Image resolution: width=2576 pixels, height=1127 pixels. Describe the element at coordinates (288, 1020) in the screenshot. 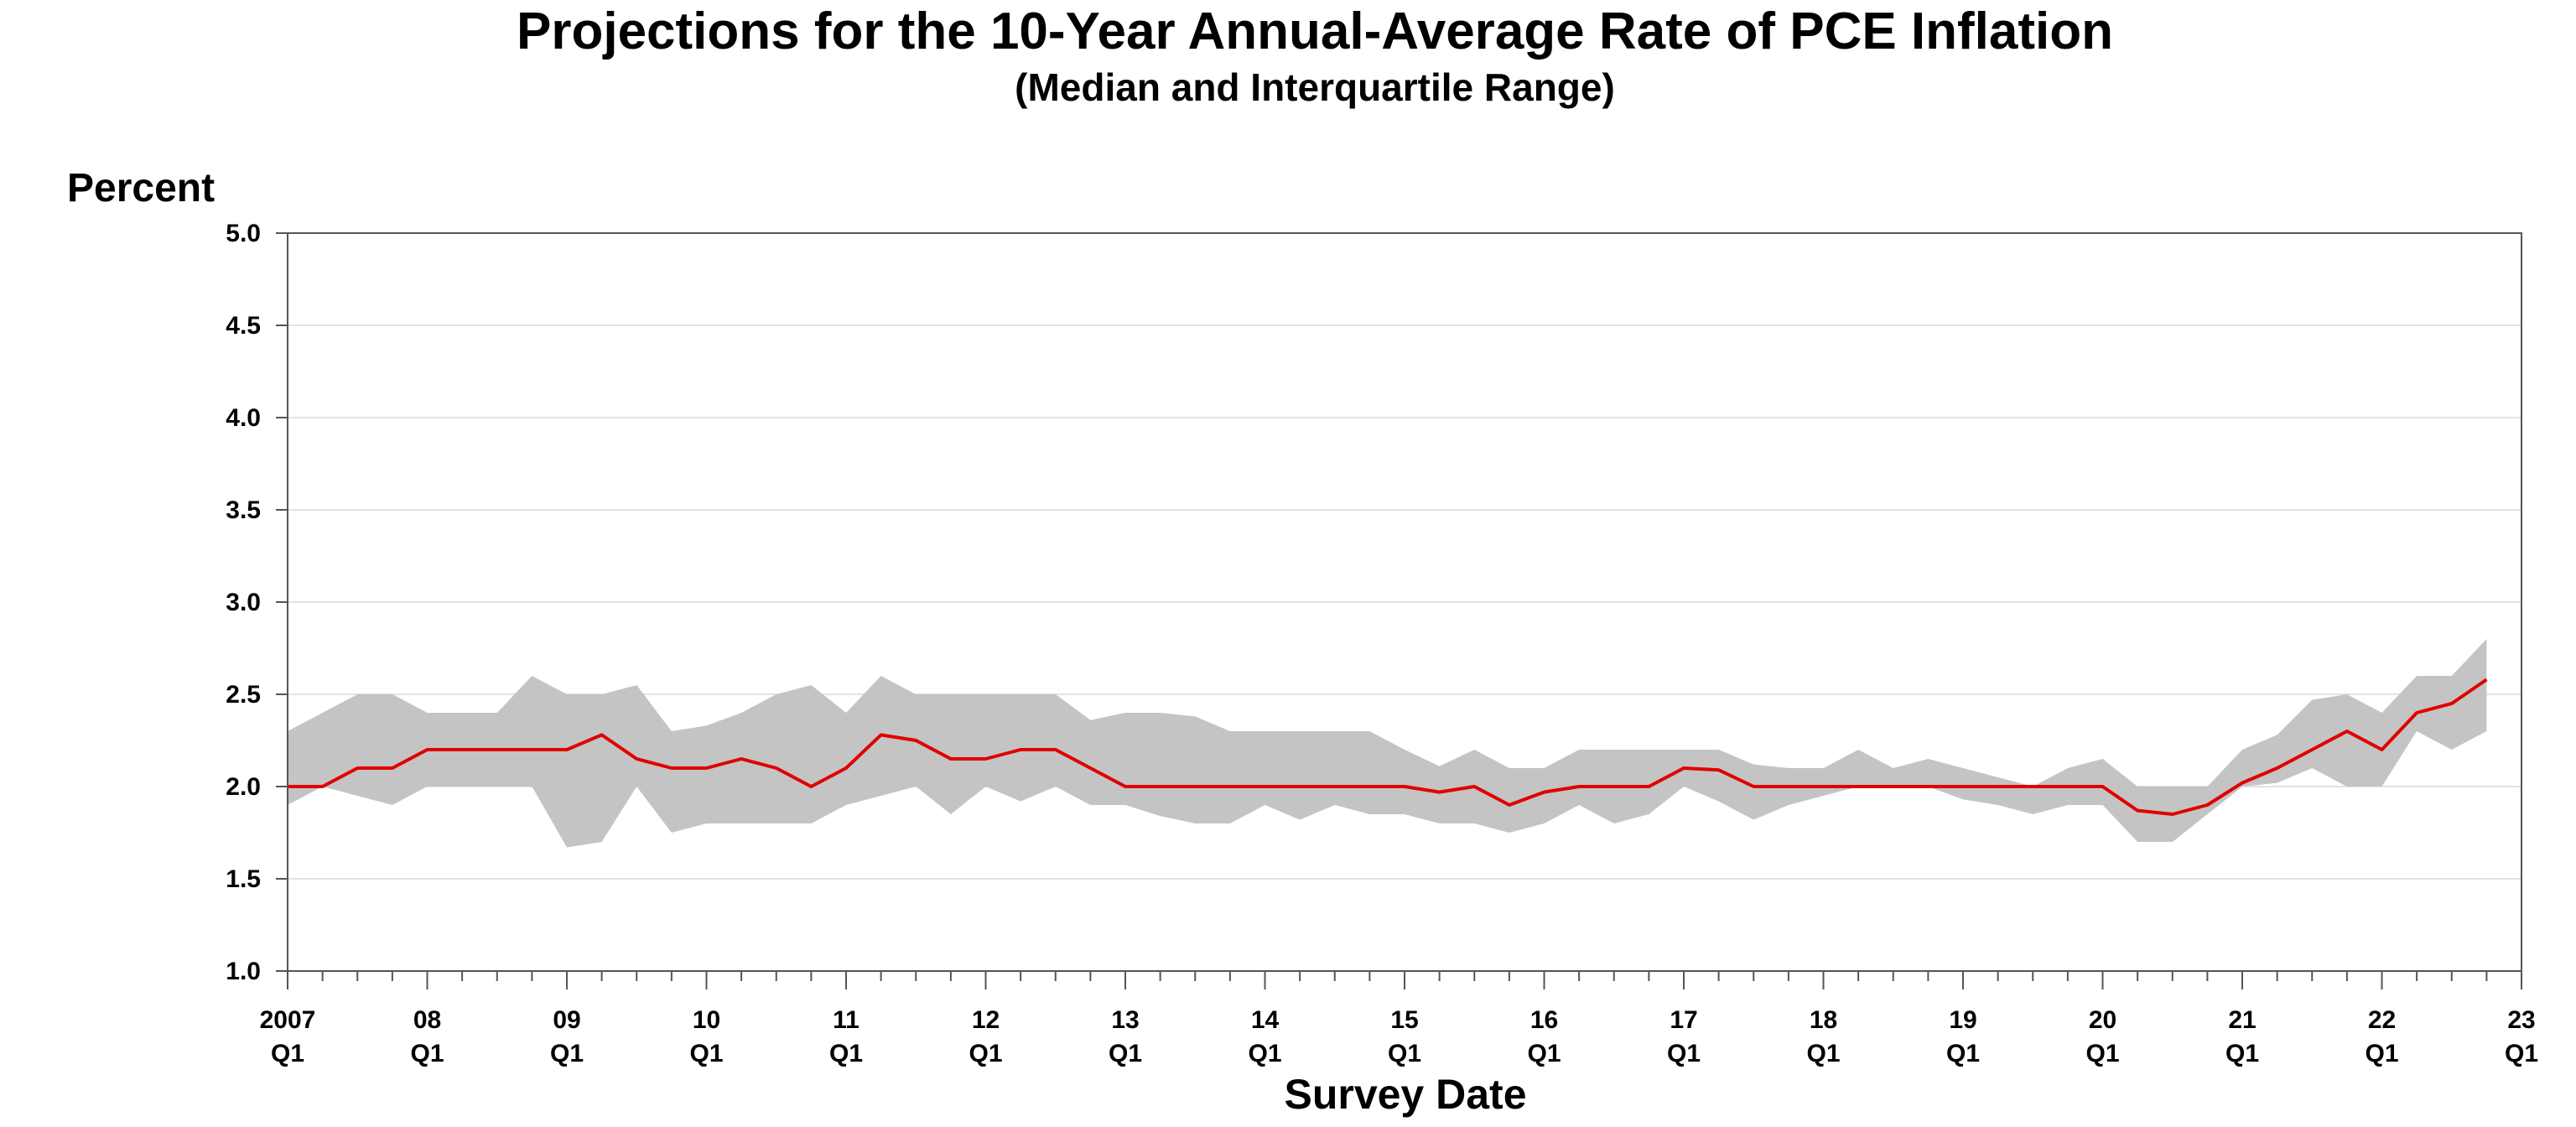

I see `x-tick-label-year: 2007` at that location.